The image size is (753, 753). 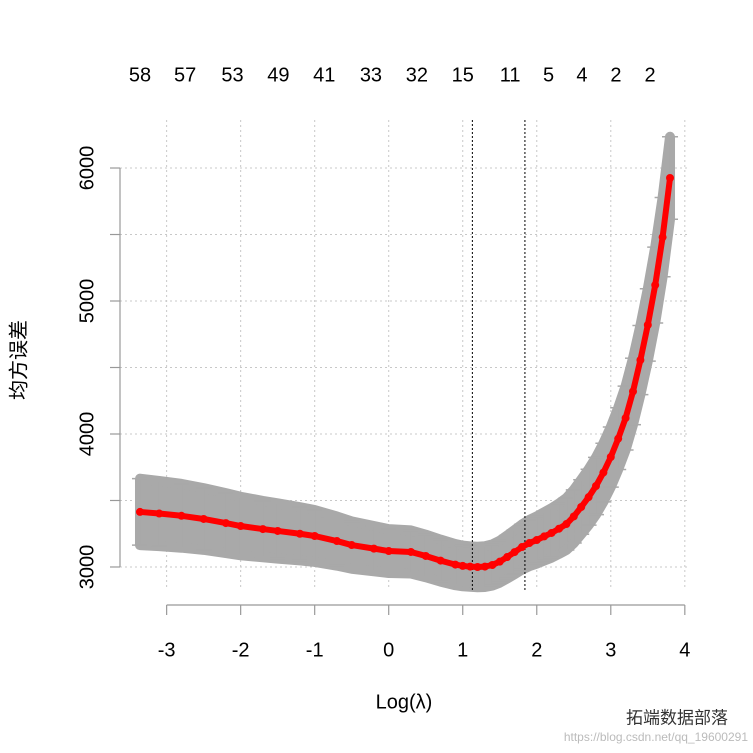 What do you see at coordinates (462, 650) in the screenshot?
I see `x-tick-label: 1` at bounding box center [462, 650].